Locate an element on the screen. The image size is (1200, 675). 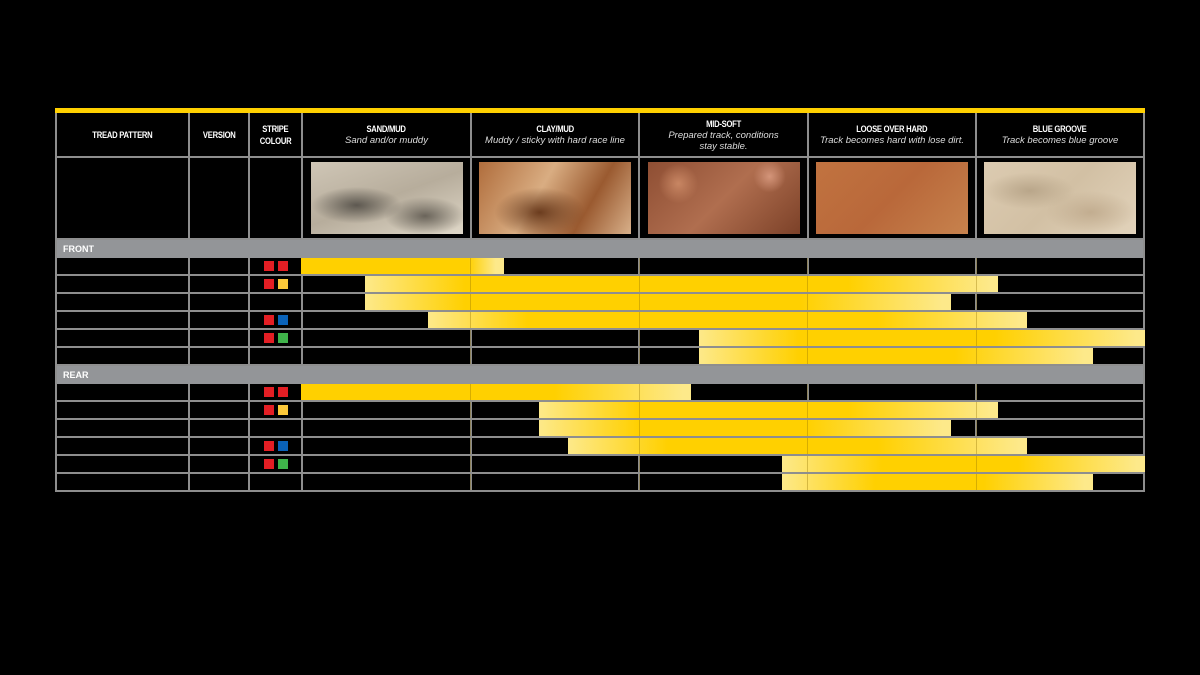
mid-soft-photo is located at coordinates (723, 198).